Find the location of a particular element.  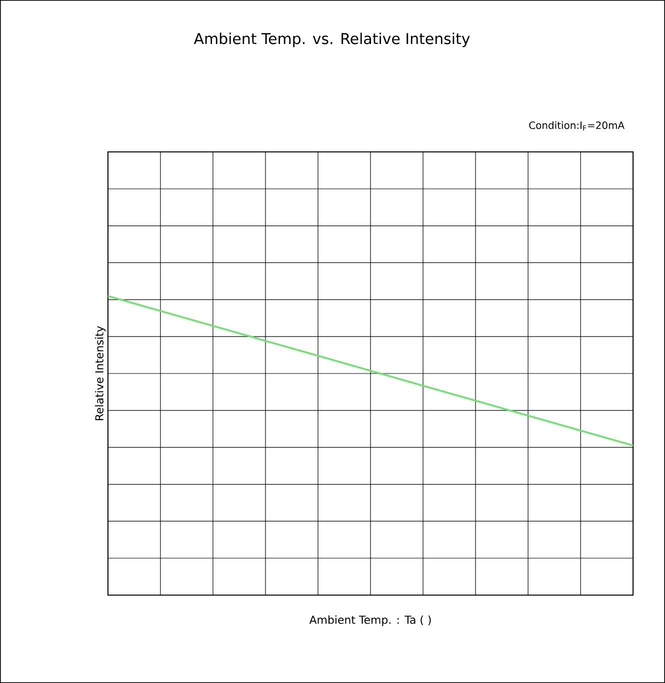

y-axis-title: Relative Intensity is located at coordinates (100, 373).